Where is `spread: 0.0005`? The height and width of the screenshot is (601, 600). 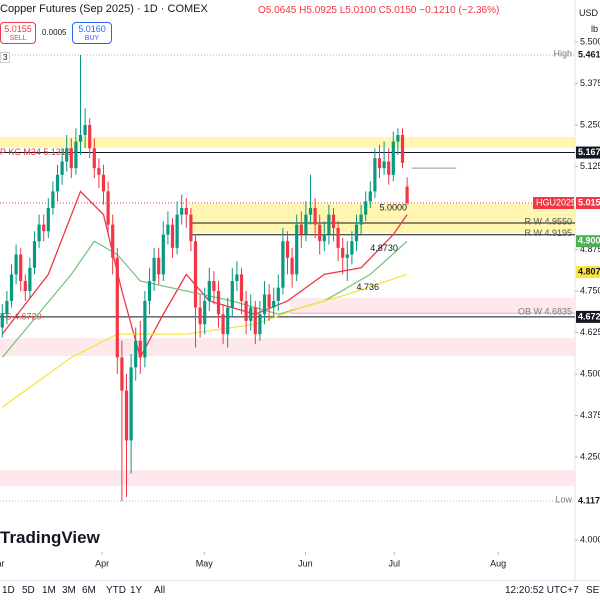
spread: 0.0005 is located at coordinates (54, 32).